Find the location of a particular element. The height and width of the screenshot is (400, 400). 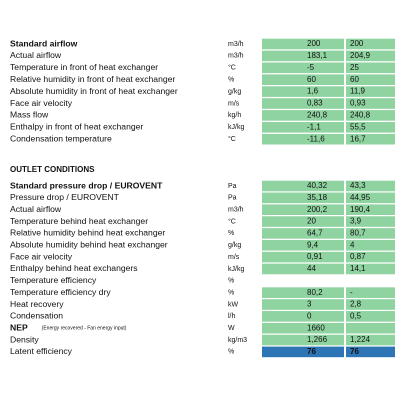

row-label: Condensation is located at coordinates (36, 316).